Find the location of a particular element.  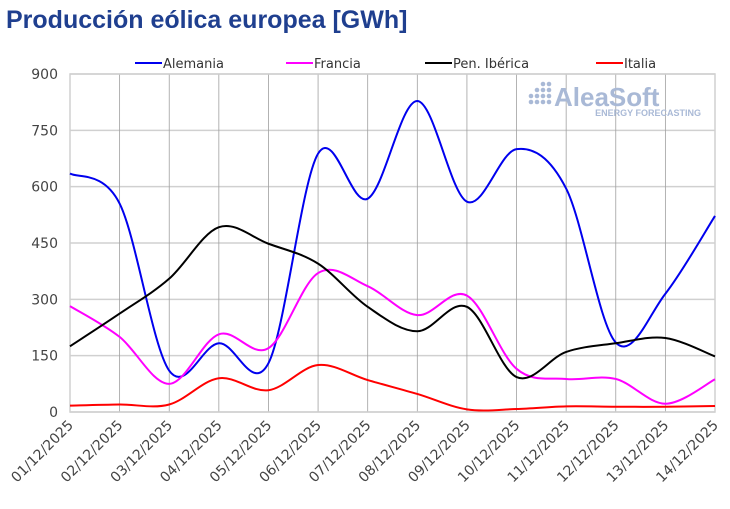

y-tick-label: 750 is located at coordinates (44, 131).